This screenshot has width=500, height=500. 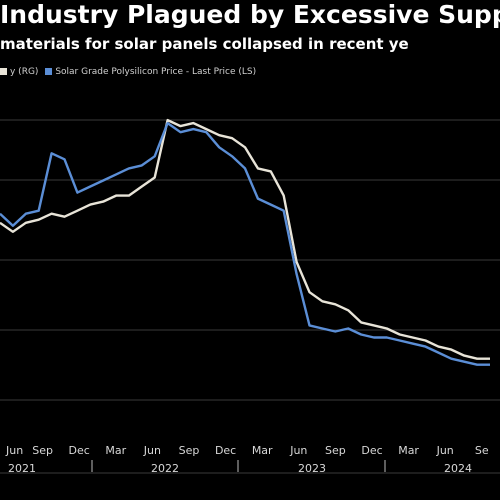 I want to click on x-tick-label: Se, so click(x=482, y=450).